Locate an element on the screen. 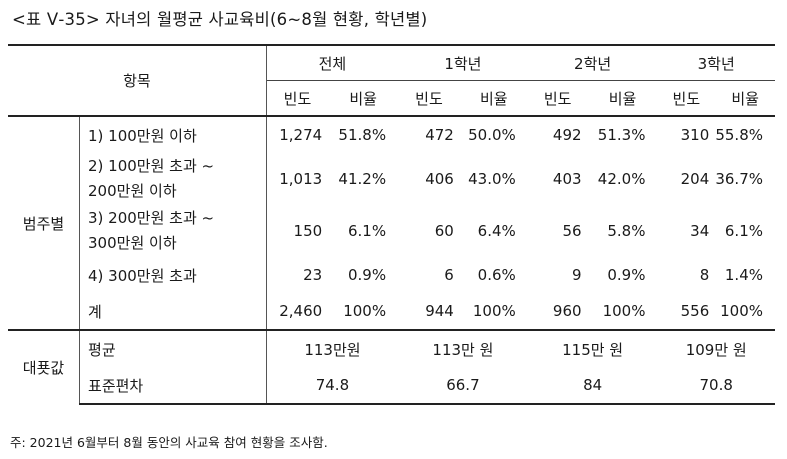 This screenshot has height=459, width=787. row-label-line: 2) 100만원 초과 ~ is located at coordinates (151, 166).